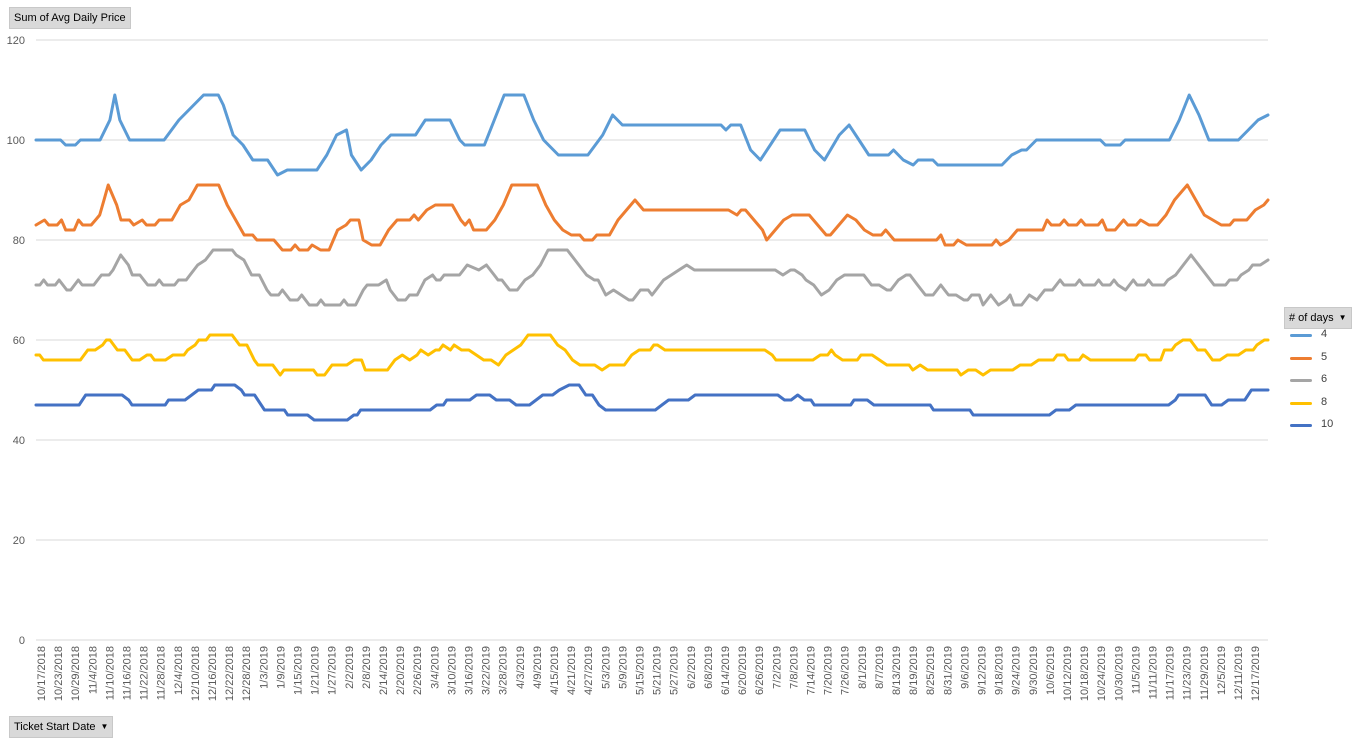 Image resolution: width=1361 pixels, height=742 pixels. Describe the element at coordinates (196, 673) in the screenshot. I see `x-tick-label: 12/10/2018` at that location.